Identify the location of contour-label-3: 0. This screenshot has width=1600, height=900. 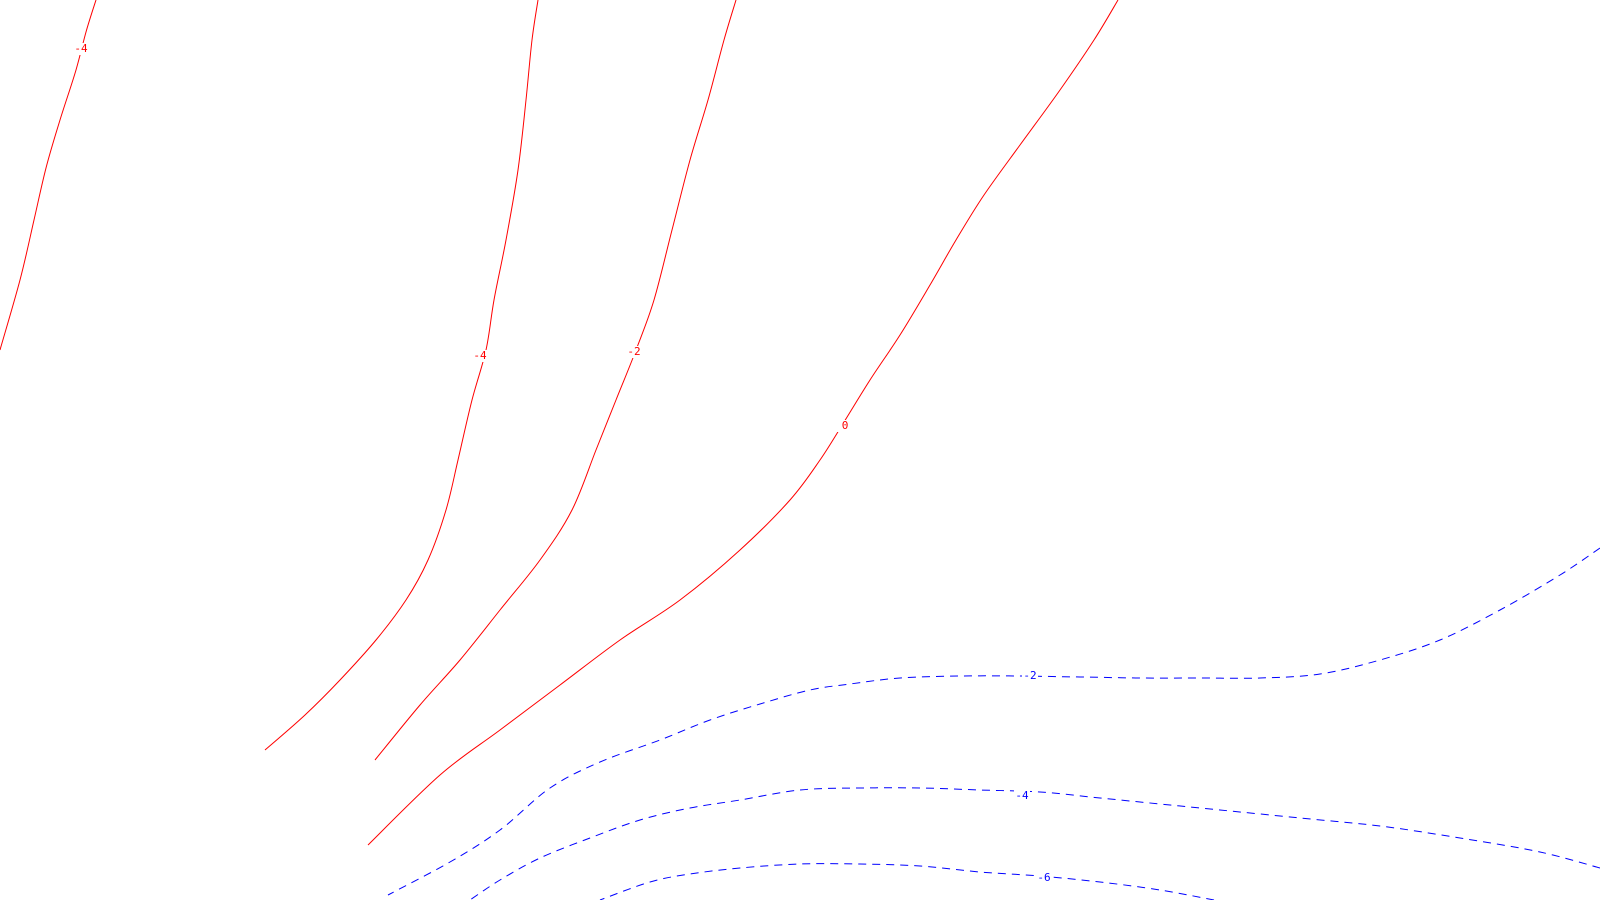
(845, 425).